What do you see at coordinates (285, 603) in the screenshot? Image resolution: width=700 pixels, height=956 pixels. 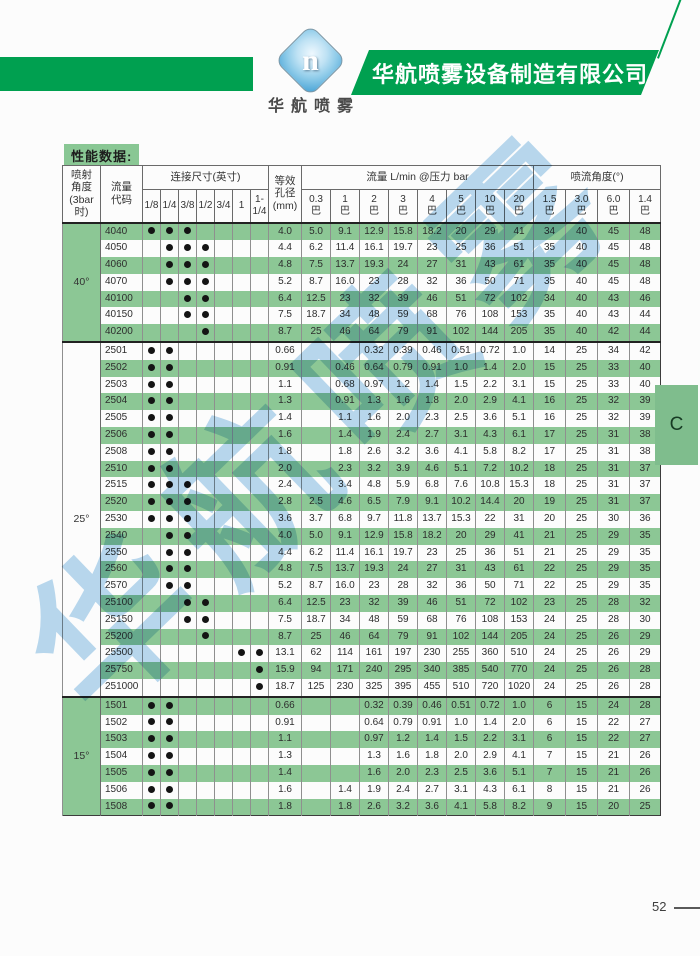 I see `orifice-diameter-cell: 6.4` at bounding box center [285, 603].